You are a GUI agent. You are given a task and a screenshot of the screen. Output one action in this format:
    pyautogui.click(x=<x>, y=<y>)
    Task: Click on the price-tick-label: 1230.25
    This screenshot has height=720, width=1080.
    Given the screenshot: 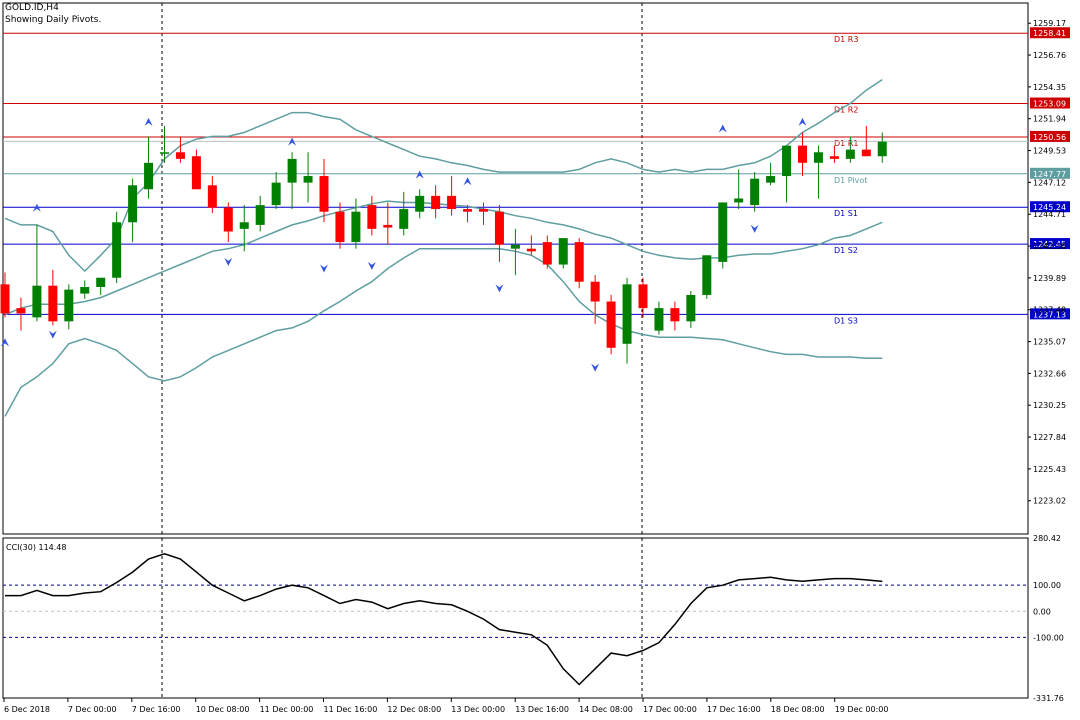 What is the action you would take?
    pyautogui.click(x=1049, y=405)
    